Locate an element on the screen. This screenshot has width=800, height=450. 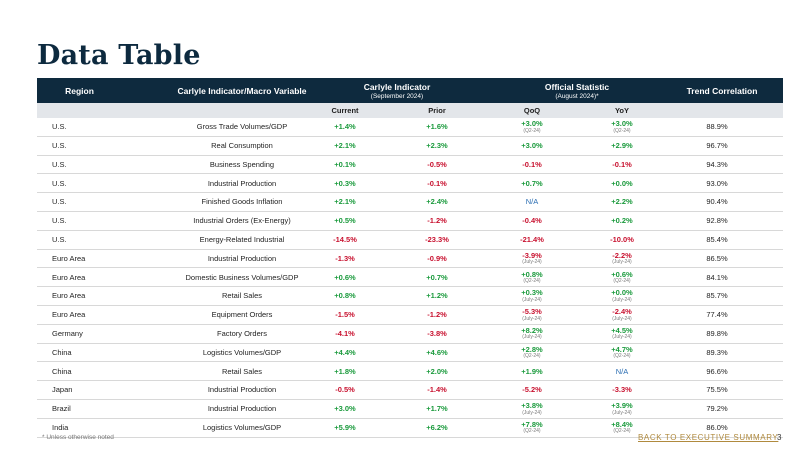
header-region: Region is located at coordinates (79, 90).